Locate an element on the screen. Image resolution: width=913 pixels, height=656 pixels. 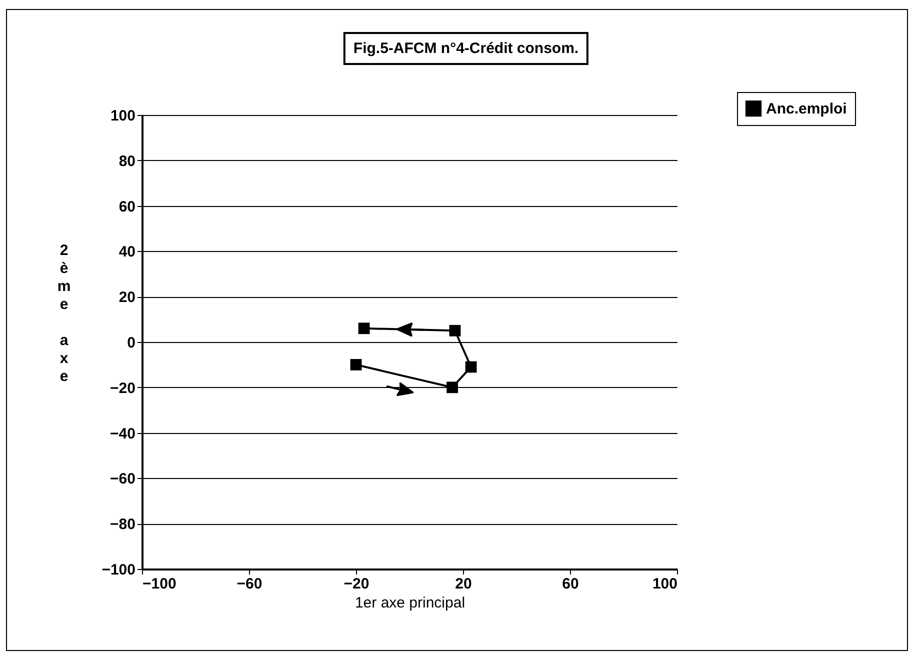
y-tick-label: −100 is located at coordinates (119, 570).